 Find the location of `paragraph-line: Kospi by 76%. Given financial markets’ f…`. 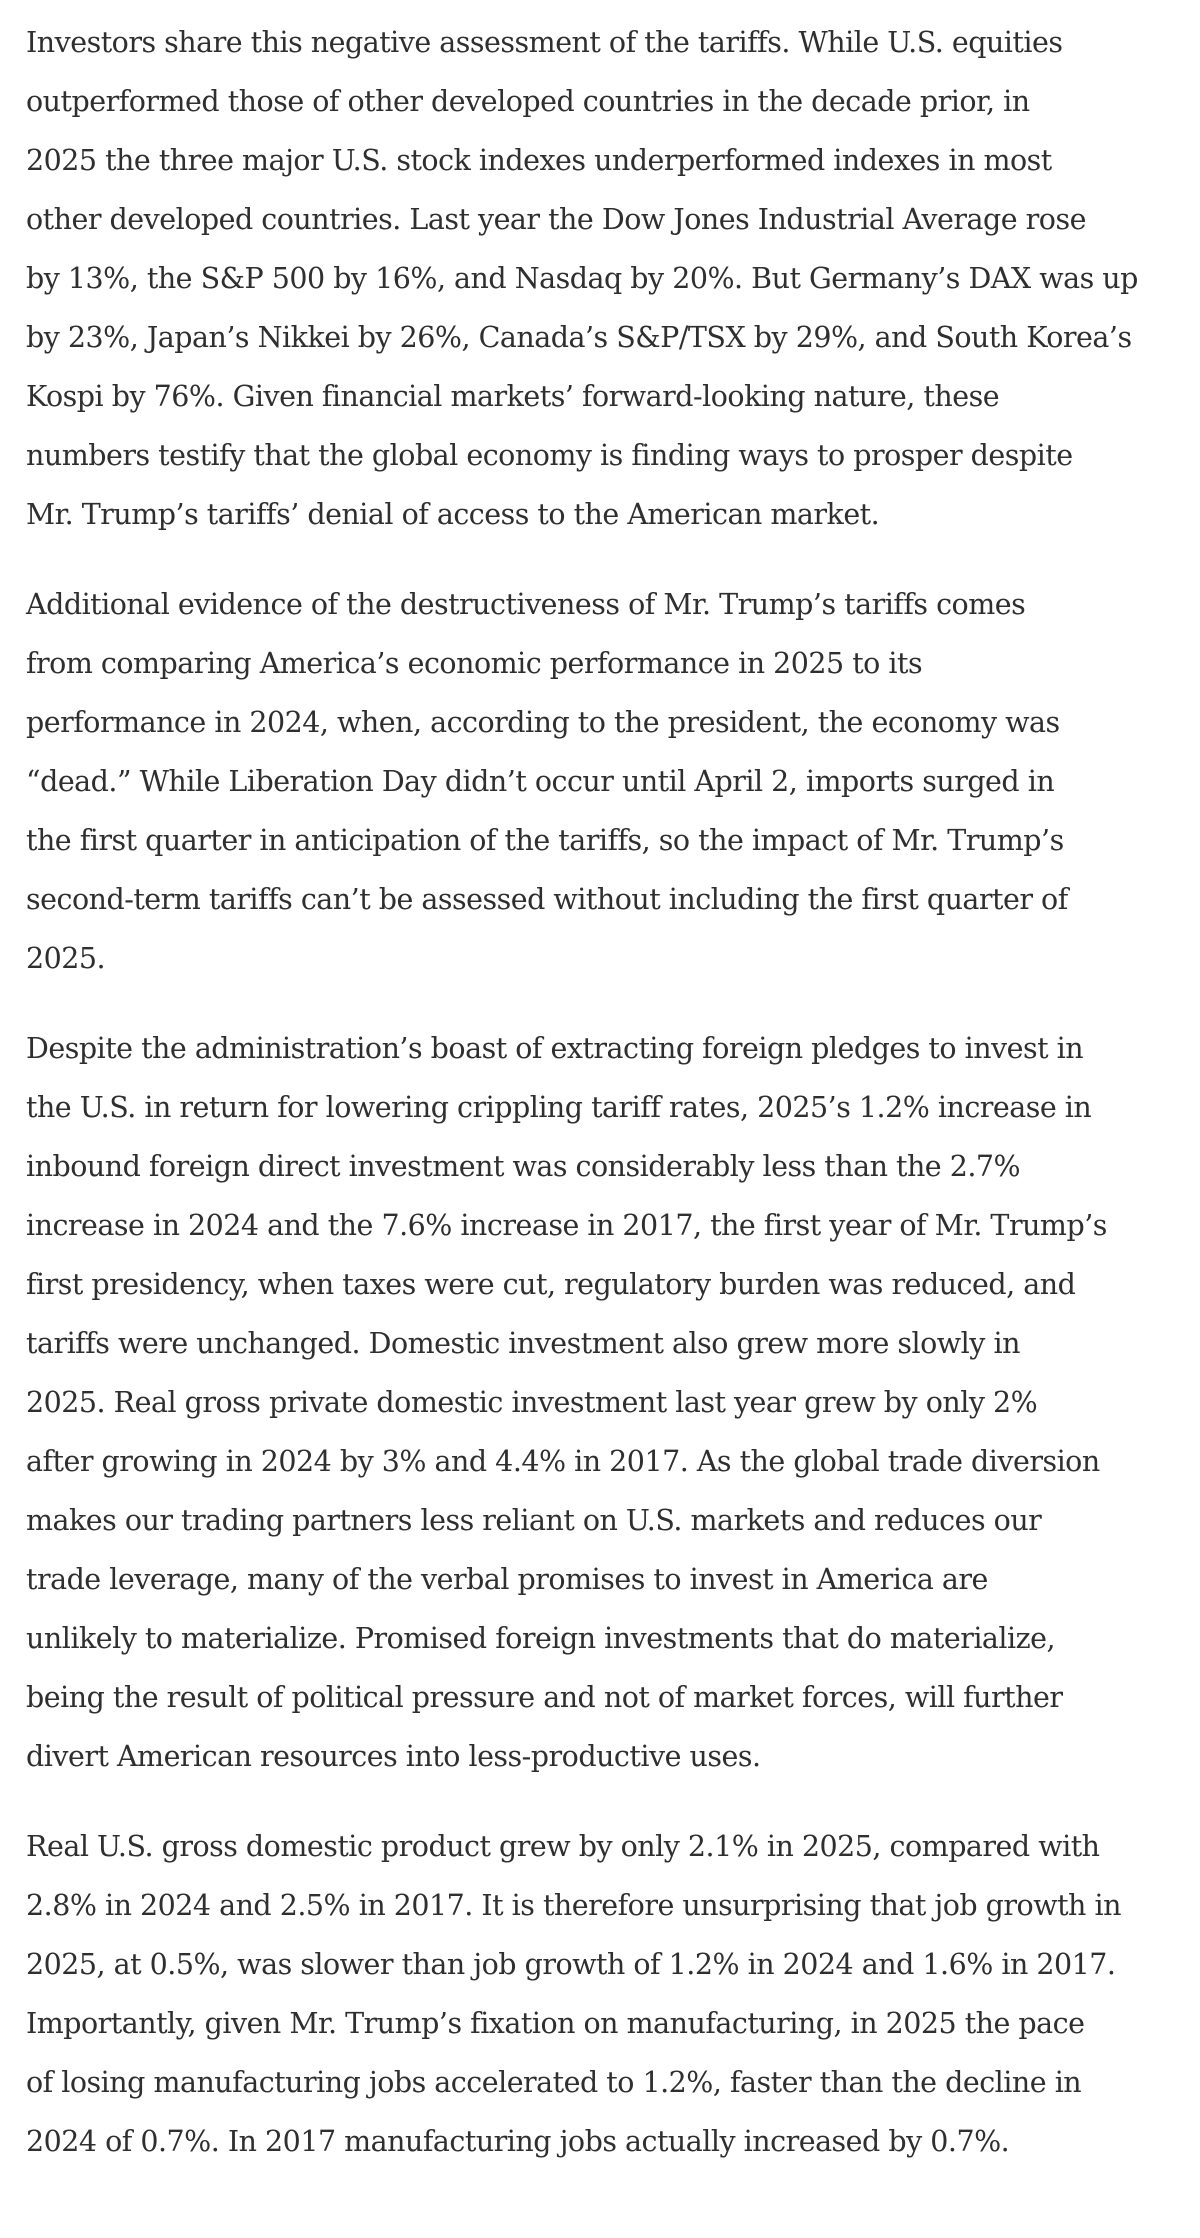

paragraph-line: Kospi by 76%. Given financial markets’ f… is located at coordinates (513, 396).